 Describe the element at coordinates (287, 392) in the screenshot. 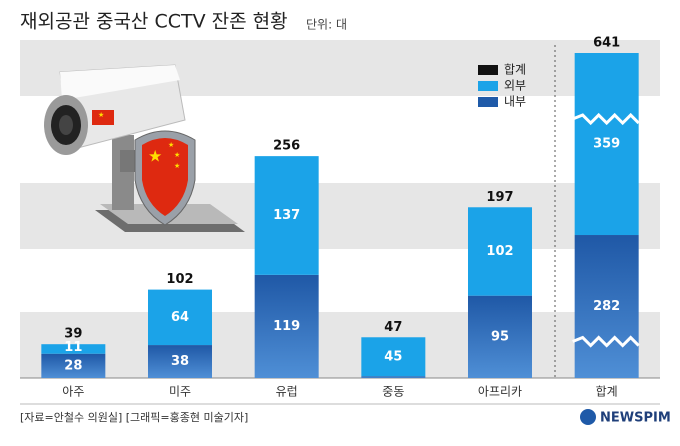

I see `x-tick-label: 유럽` at that location.